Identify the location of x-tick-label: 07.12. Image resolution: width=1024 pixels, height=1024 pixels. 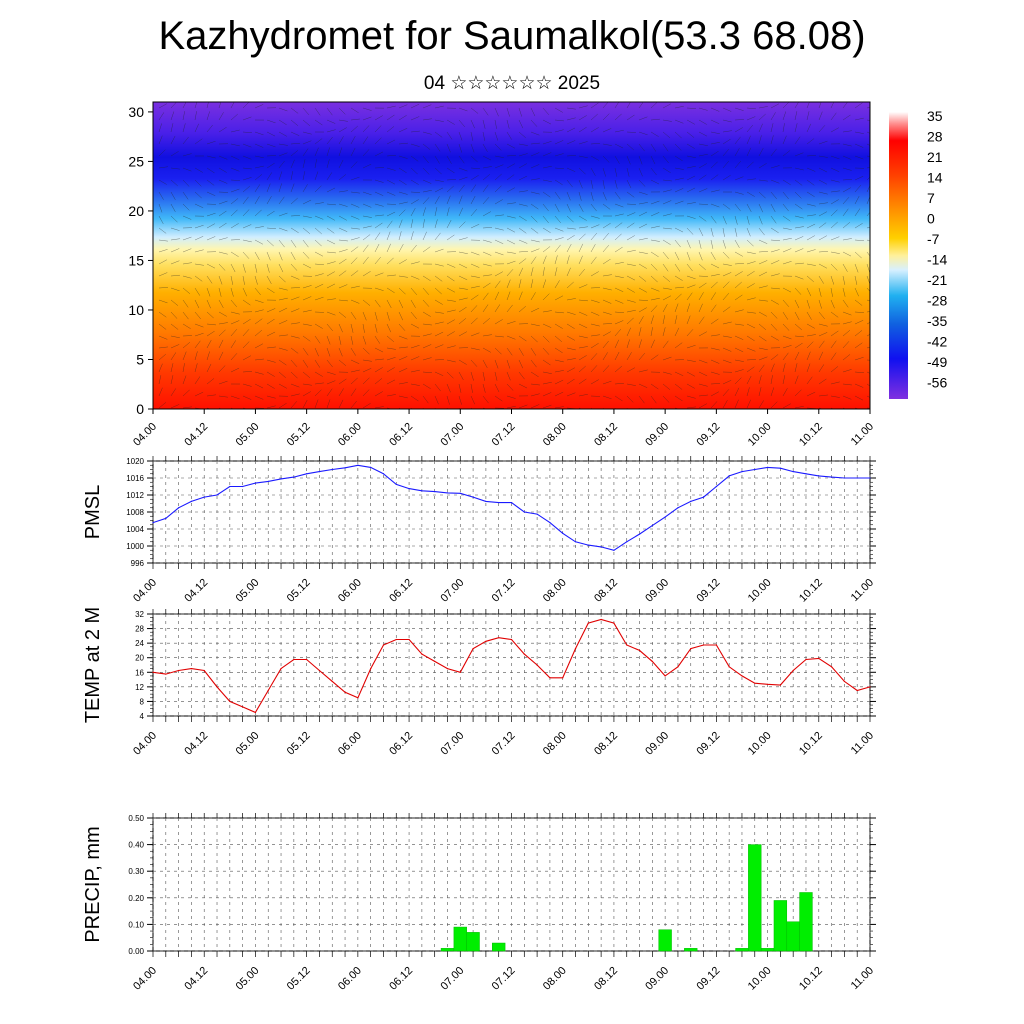
(504, 435).